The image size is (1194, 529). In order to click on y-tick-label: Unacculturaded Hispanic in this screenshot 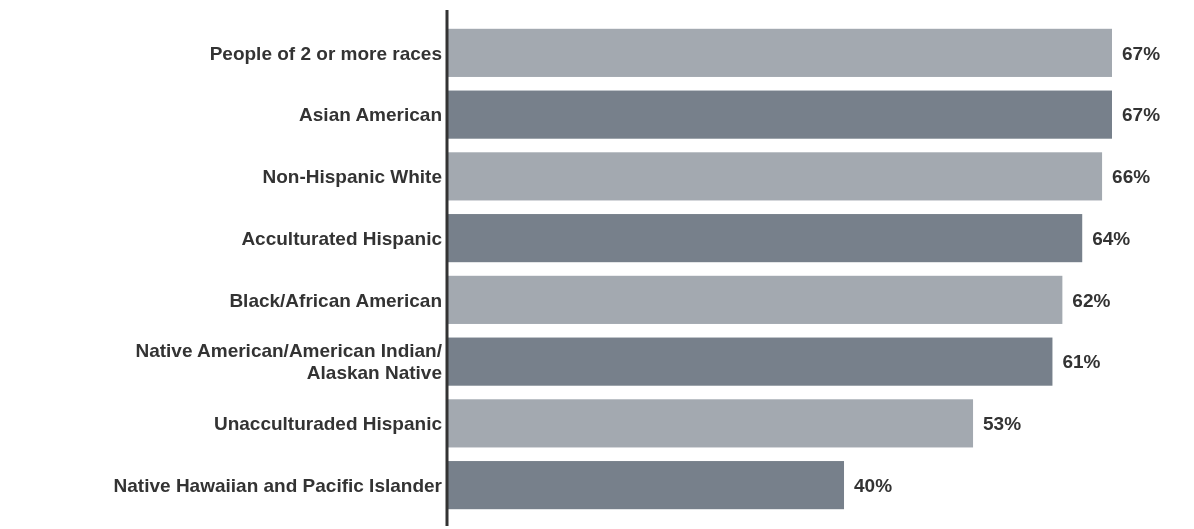, I will do `click(328, 424)`.